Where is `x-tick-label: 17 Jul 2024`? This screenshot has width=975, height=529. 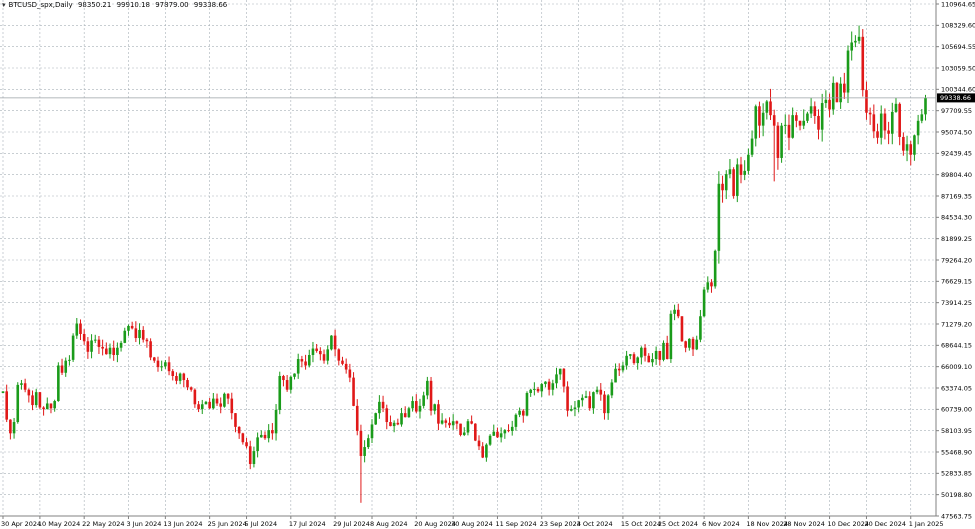
x-tick-label: 17 Jul 2024 is located at coordinates (307, 524).